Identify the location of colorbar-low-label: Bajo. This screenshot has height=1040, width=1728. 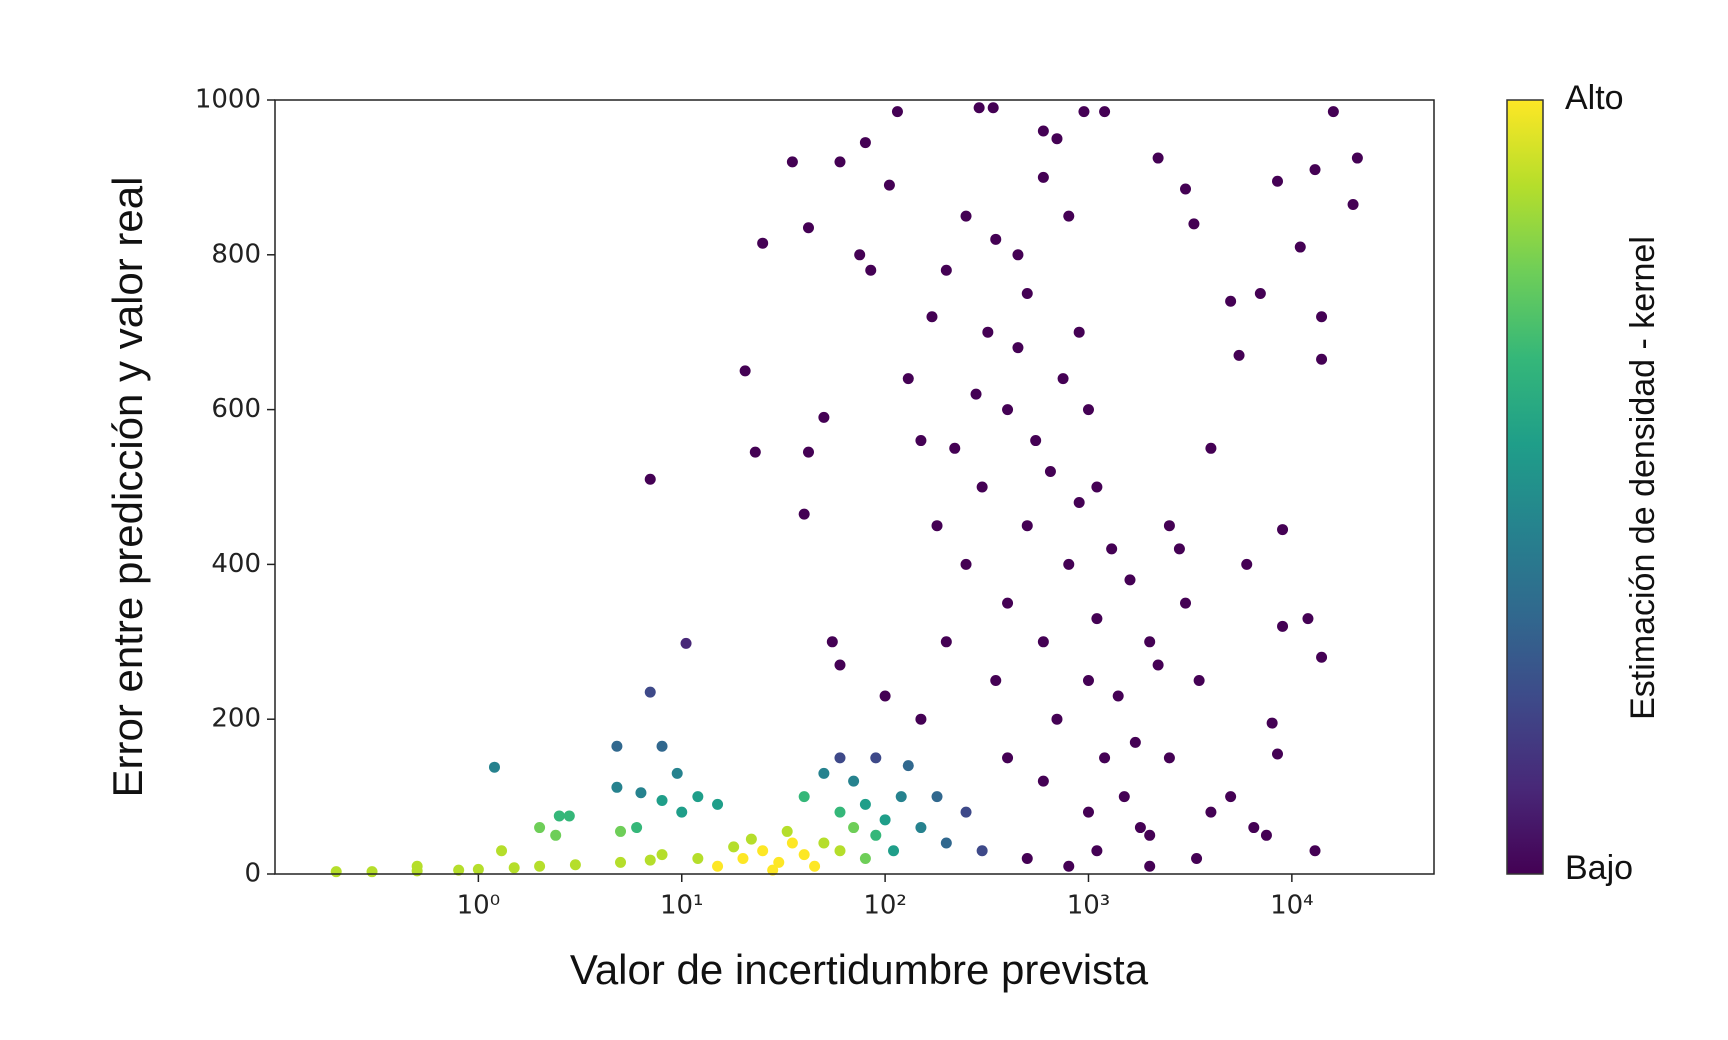
(1599, 868).